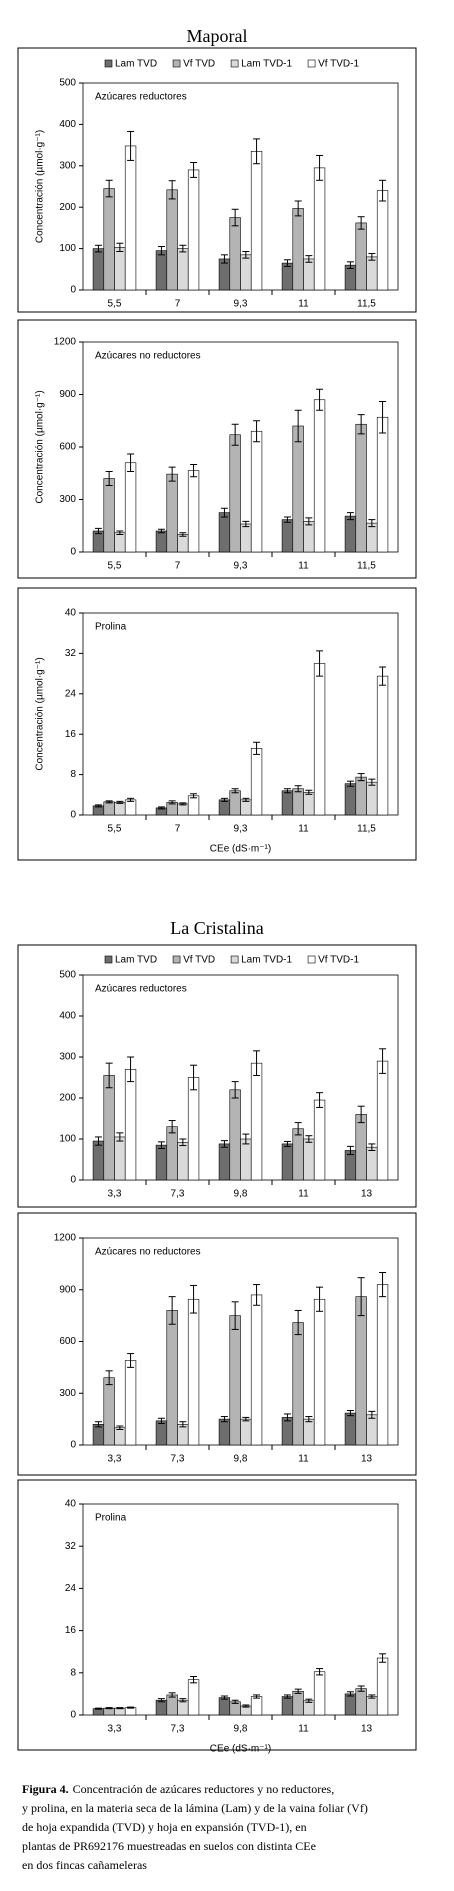  What do you see at coordinates (366, 566) in the screenshot?
I see `x-tick-label: 11,5` at bounding box center [366, 566].